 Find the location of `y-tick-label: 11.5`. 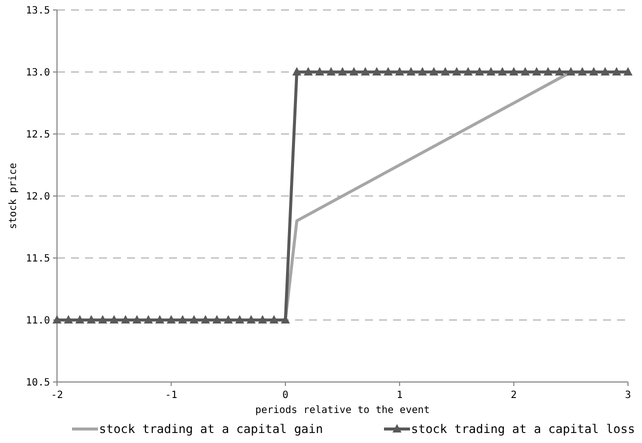

y-tick-label: 11.5 is located at coordinates (38, 259).